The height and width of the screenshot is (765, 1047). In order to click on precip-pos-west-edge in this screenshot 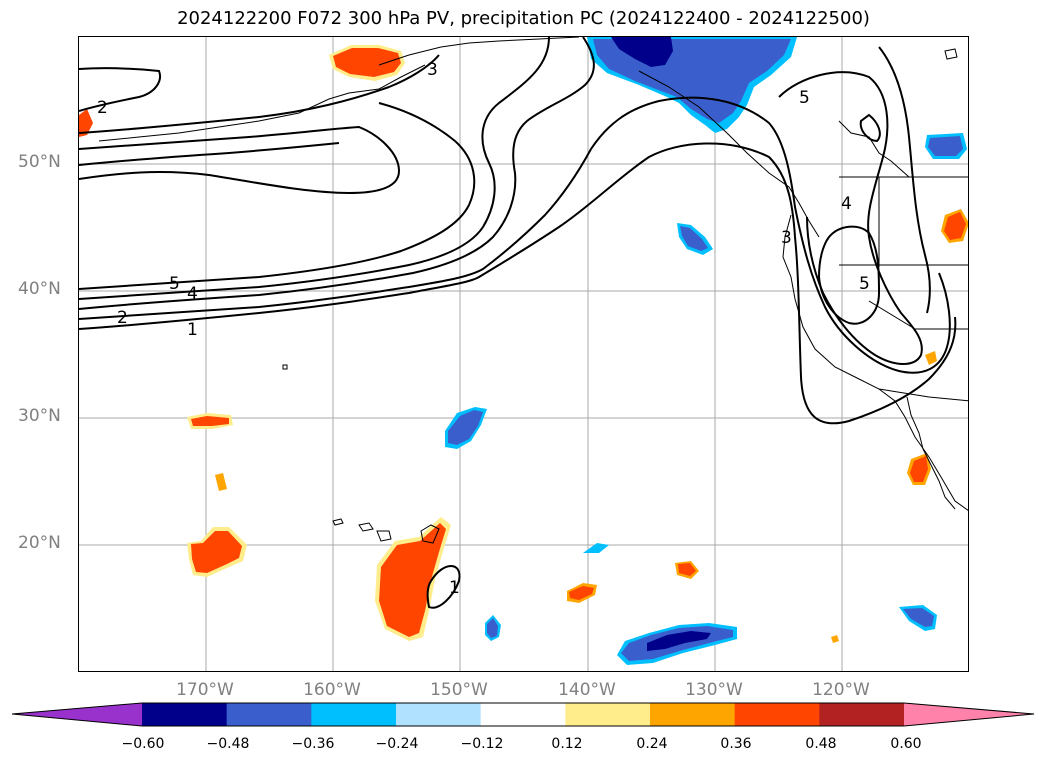, I will do `click(86, 123)`.